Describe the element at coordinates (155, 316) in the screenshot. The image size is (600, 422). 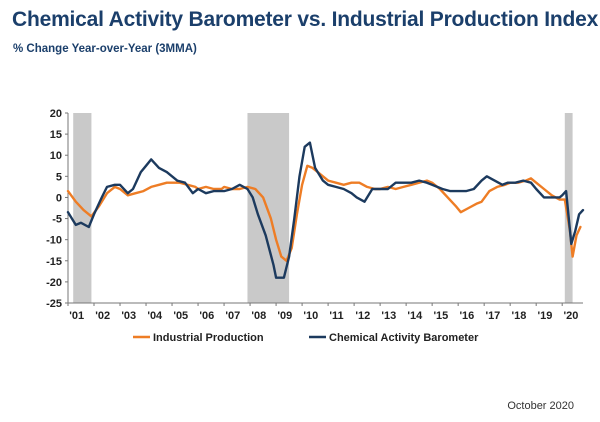
I see `x-tick-label: '04` at that location.